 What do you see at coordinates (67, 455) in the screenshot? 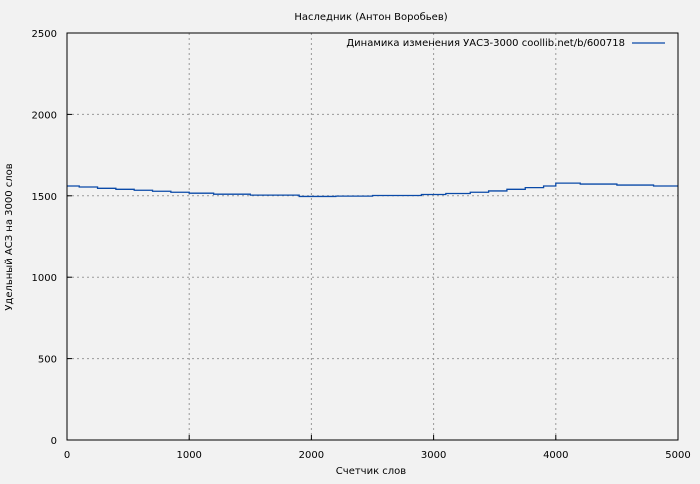
I see `x-tick-label: 0` at bounding box center [67, 455].